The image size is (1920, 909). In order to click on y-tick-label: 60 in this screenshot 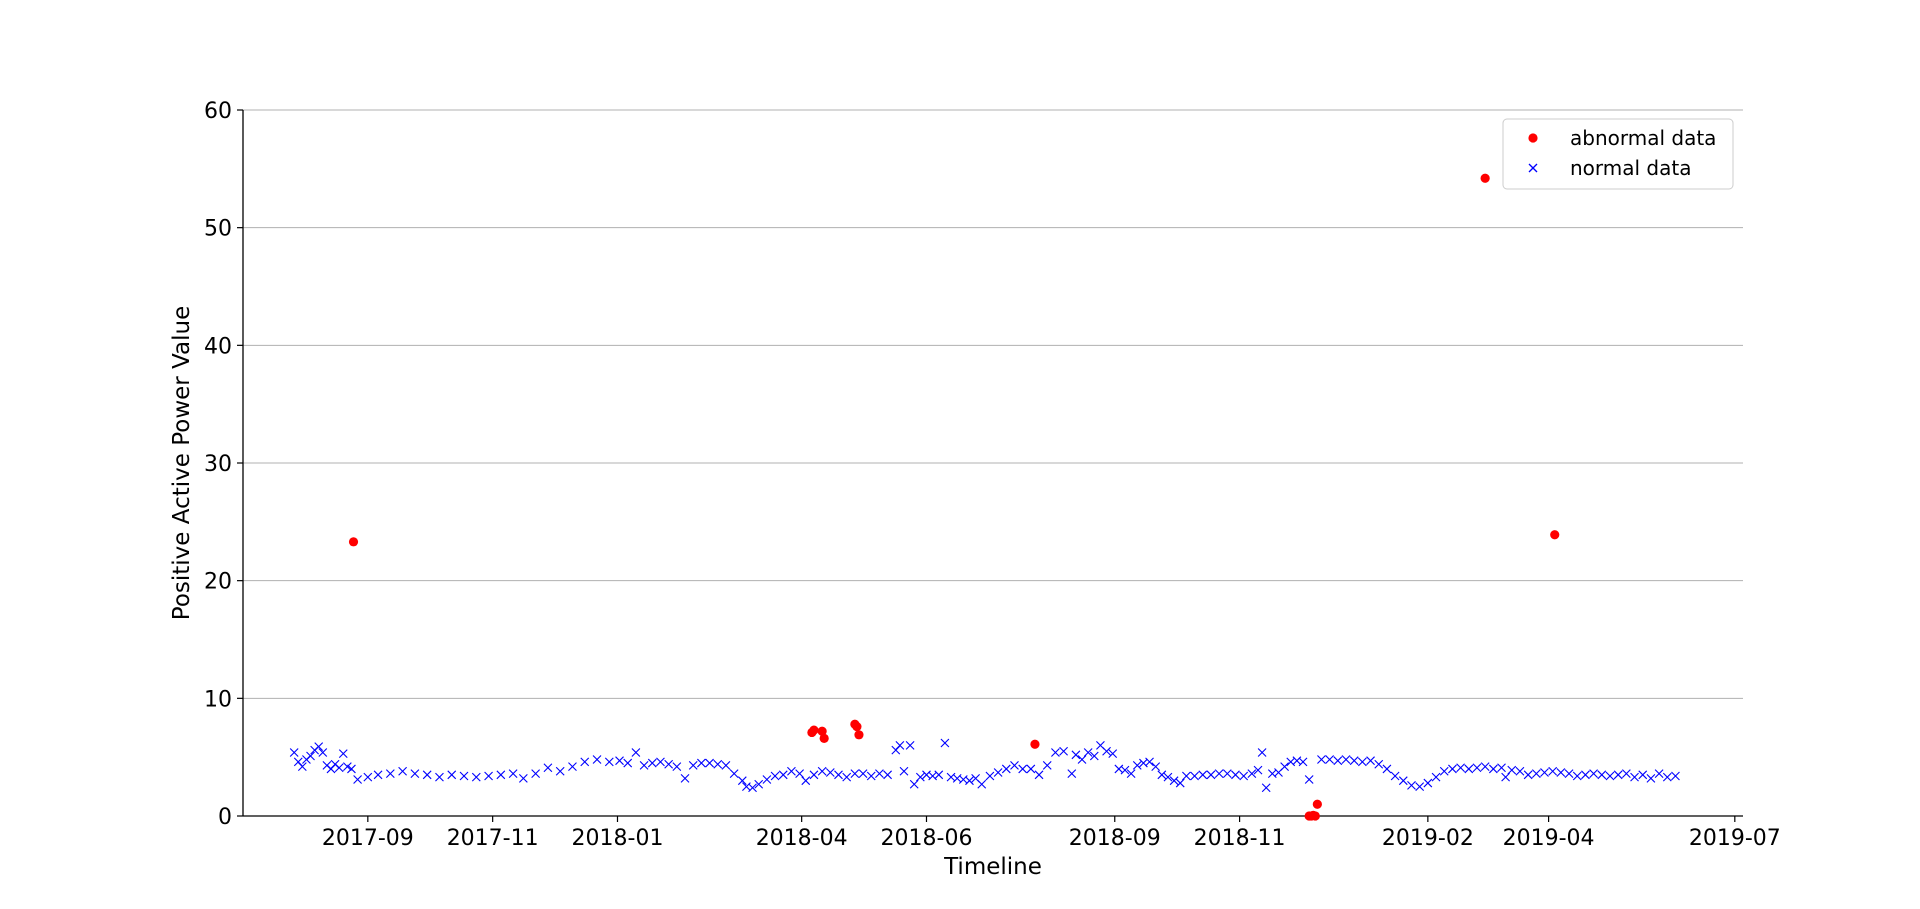, I will do `click(218, 111)`.